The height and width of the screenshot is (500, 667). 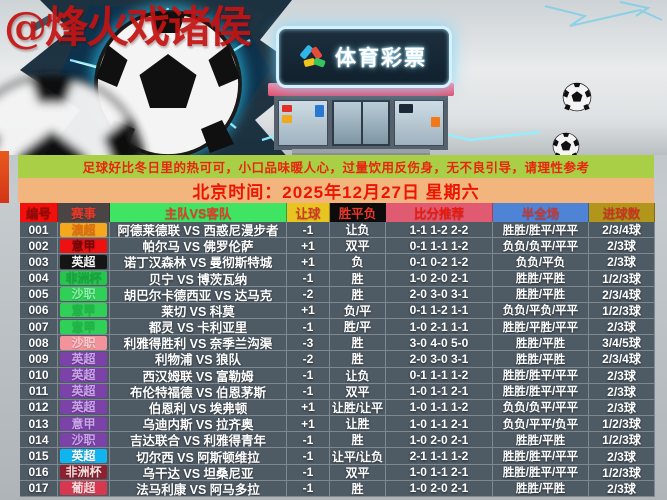 I want to click on sports-lottery-logo-icon, so click(x=313, y=57).